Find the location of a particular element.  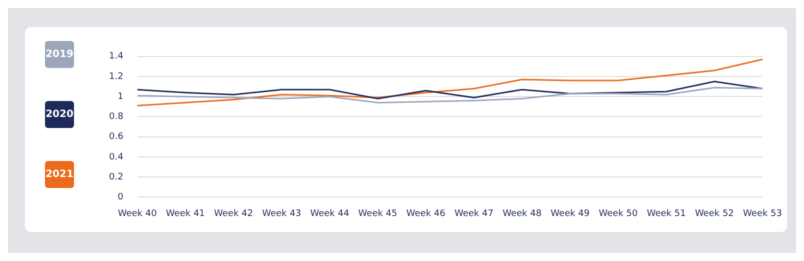

y-tick-label: 1.2 is located at coordinates (116, 77).